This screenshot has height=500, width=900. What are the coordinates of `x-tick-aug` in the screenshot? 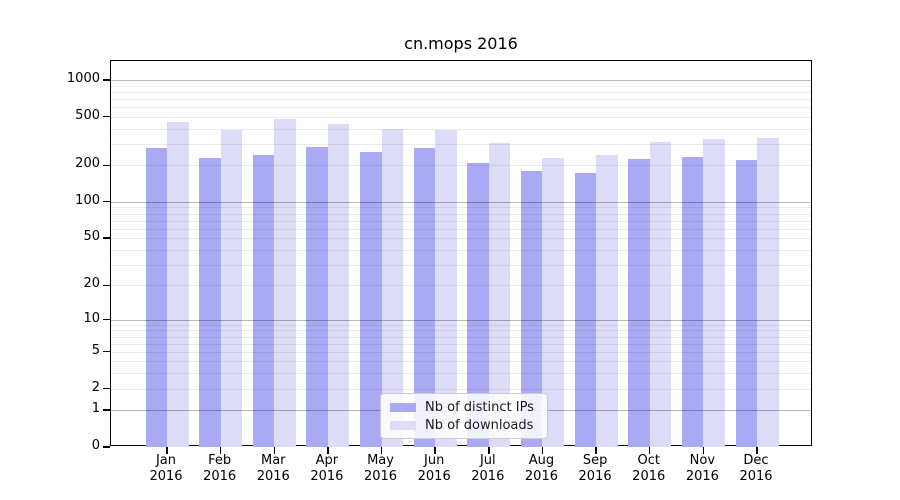 It's located at (542, 450).